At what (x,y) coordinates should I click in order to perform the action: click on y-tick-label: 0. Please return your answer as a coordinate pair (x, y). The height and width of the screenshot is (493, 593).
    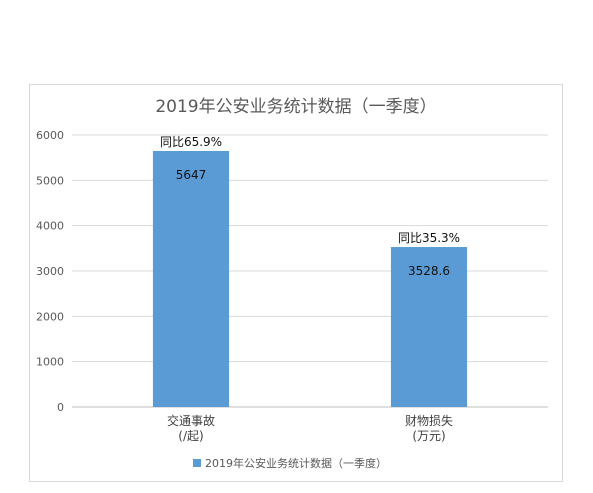
    Looking at the image, I should click on (60, 407).